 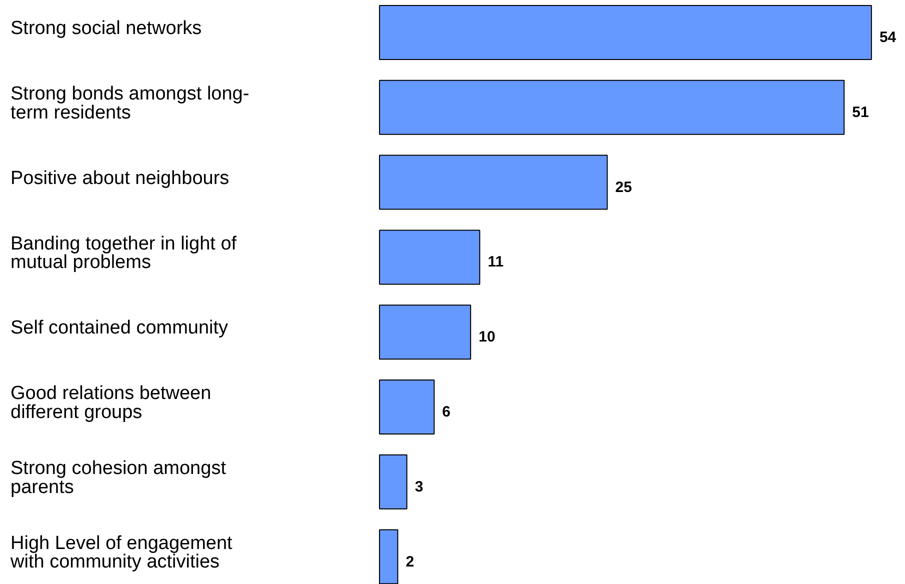 I want to click on y-tick-label: Banding together in light of mutual problems, so click(x=124, y=253).